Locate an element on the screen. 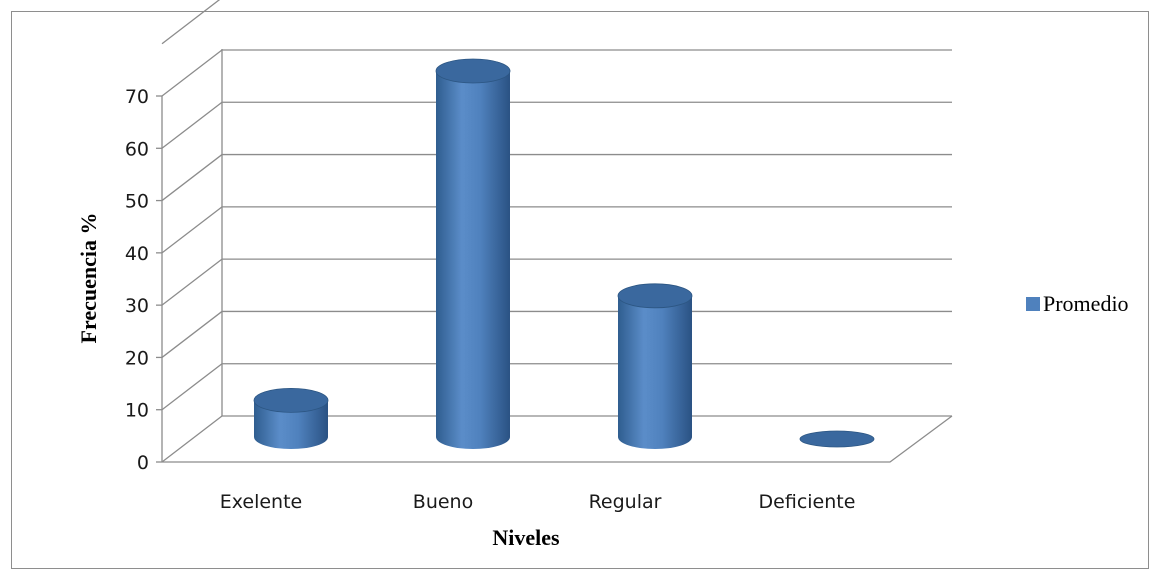  bar-regular is located at coordinates (655, 366).